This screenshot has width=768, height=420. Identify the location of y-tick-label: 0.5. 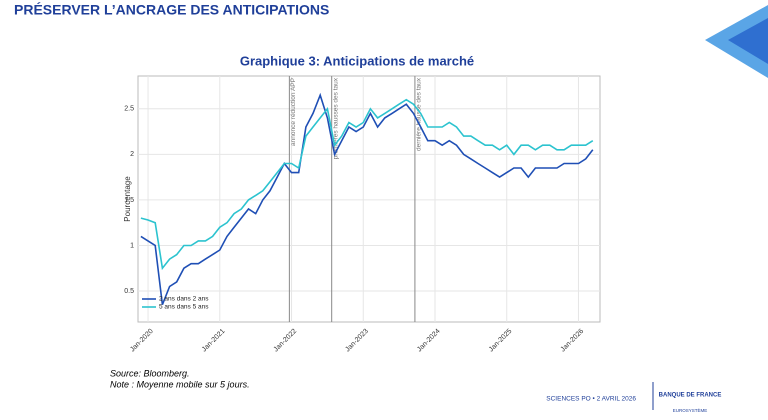
(129, 291).